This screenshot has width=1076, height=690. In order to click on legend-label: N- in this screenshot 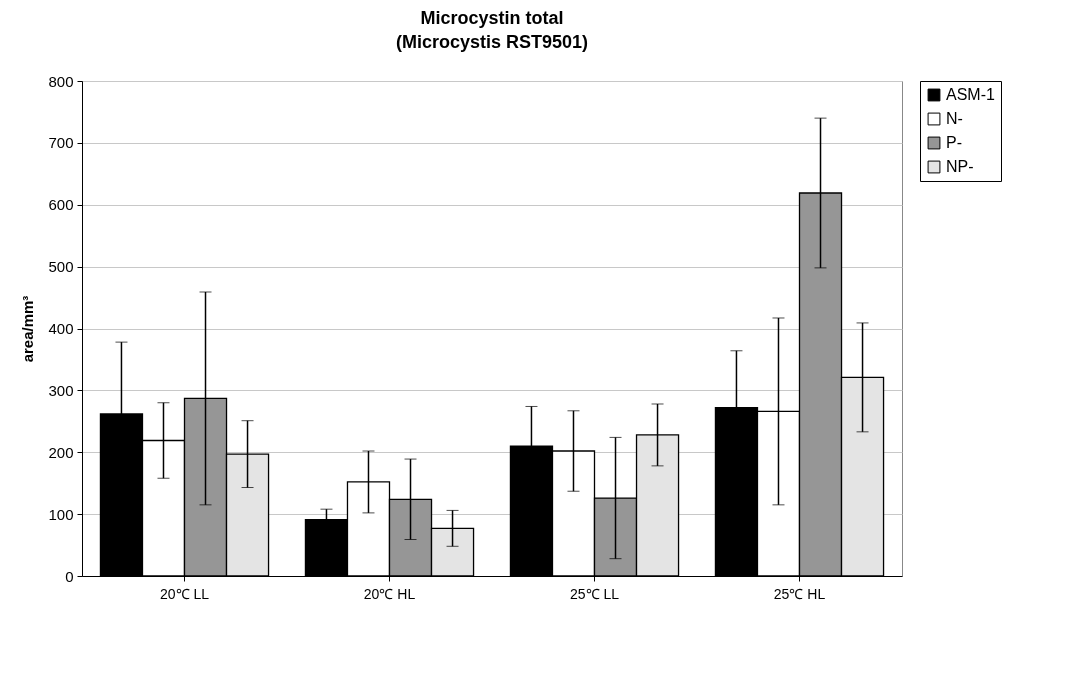, I will do `click(954, 118)`.